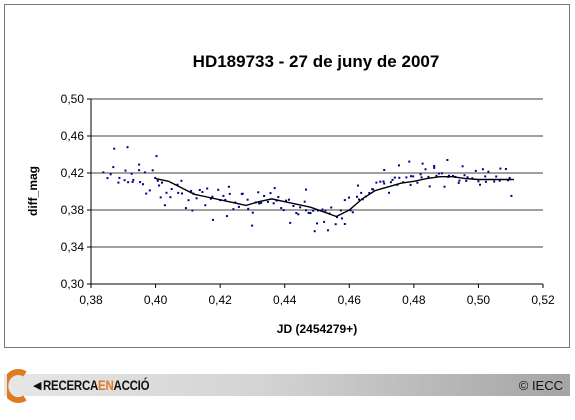  I want to click on brand-part-3: ACCIÓ, so click(131, 385).